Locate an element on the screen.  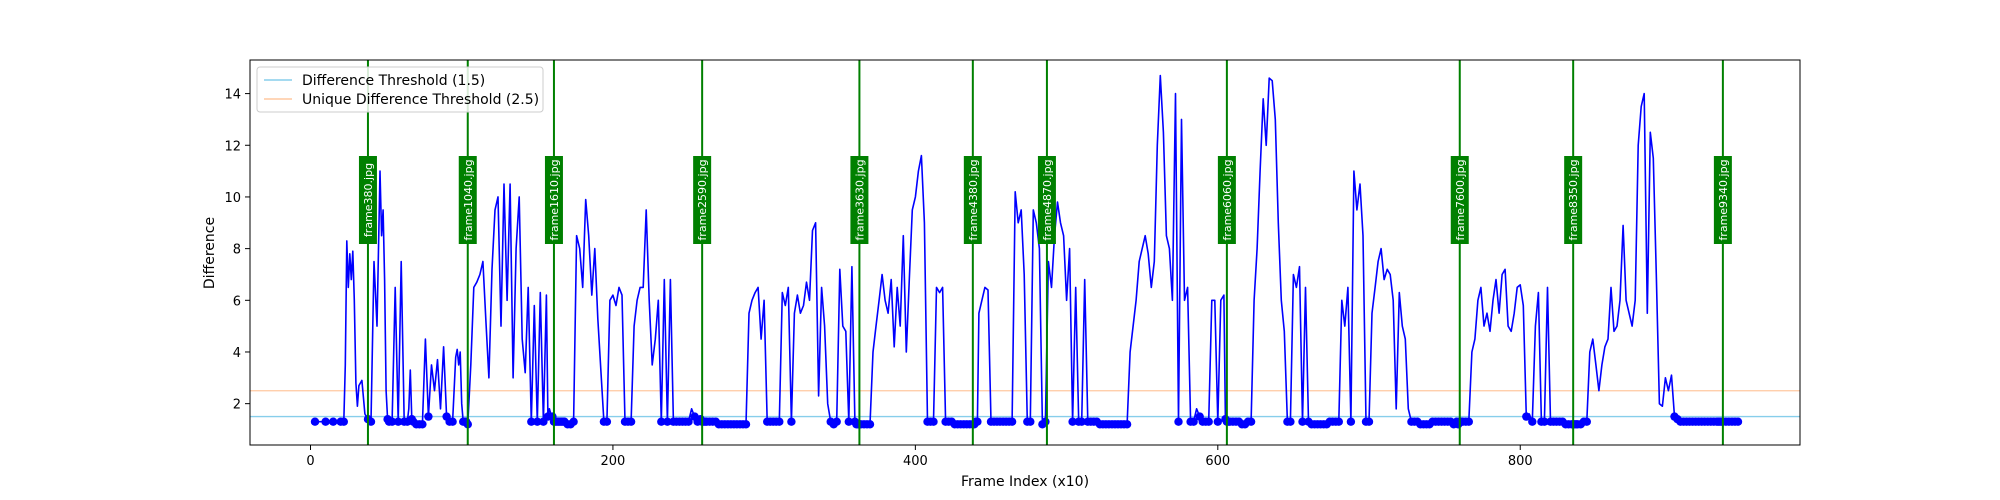
keyframe-label: frame4870.jpg is located at coordinates (1047, 199).